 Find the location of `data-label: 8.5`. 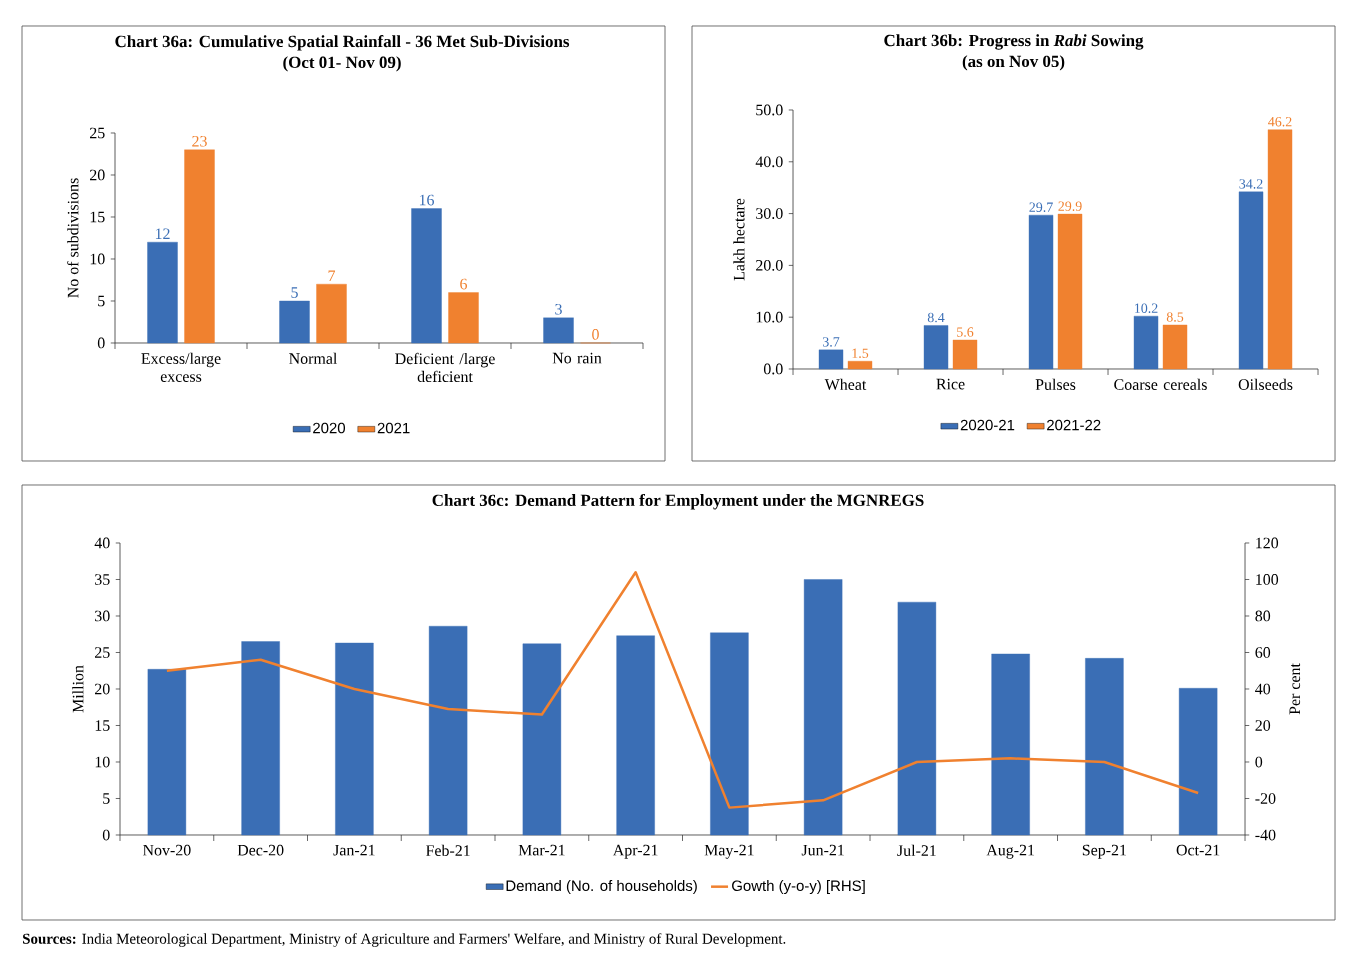

data-label: 8.5 is located at coordinates (1175, 317).